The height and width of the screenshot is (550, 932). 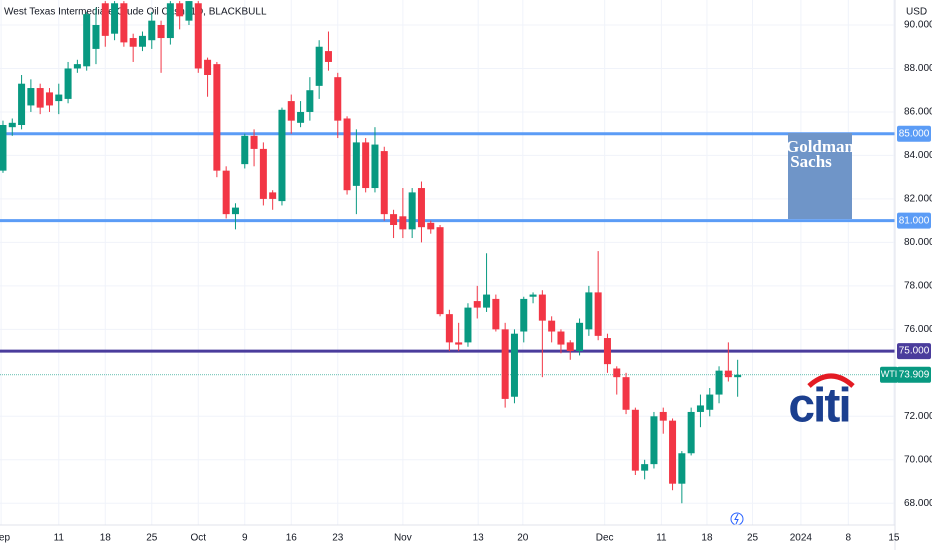 I want to click on y-tick-label: 80.000, so click(x=918, y=242).